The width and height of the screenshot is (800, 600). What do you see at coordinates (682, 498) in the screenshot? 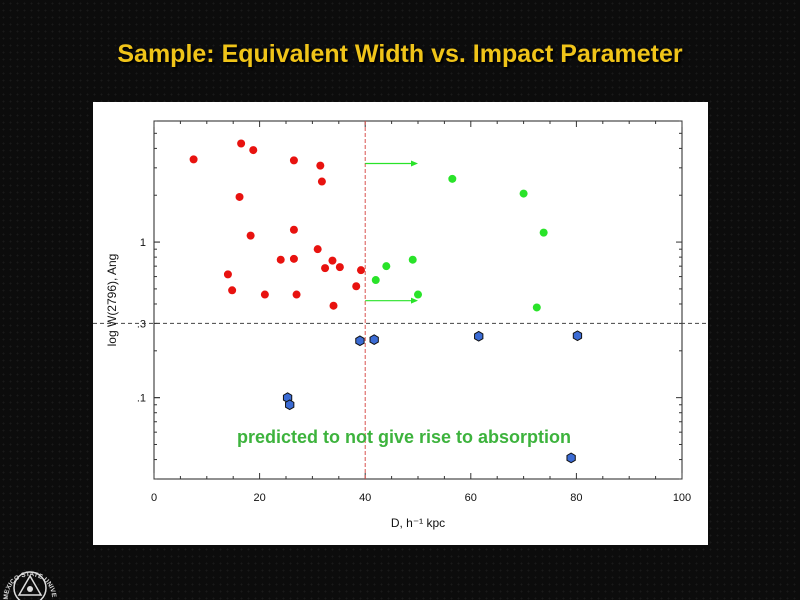
I see `x-tick-label: 100` at bounding box center [682, 498].